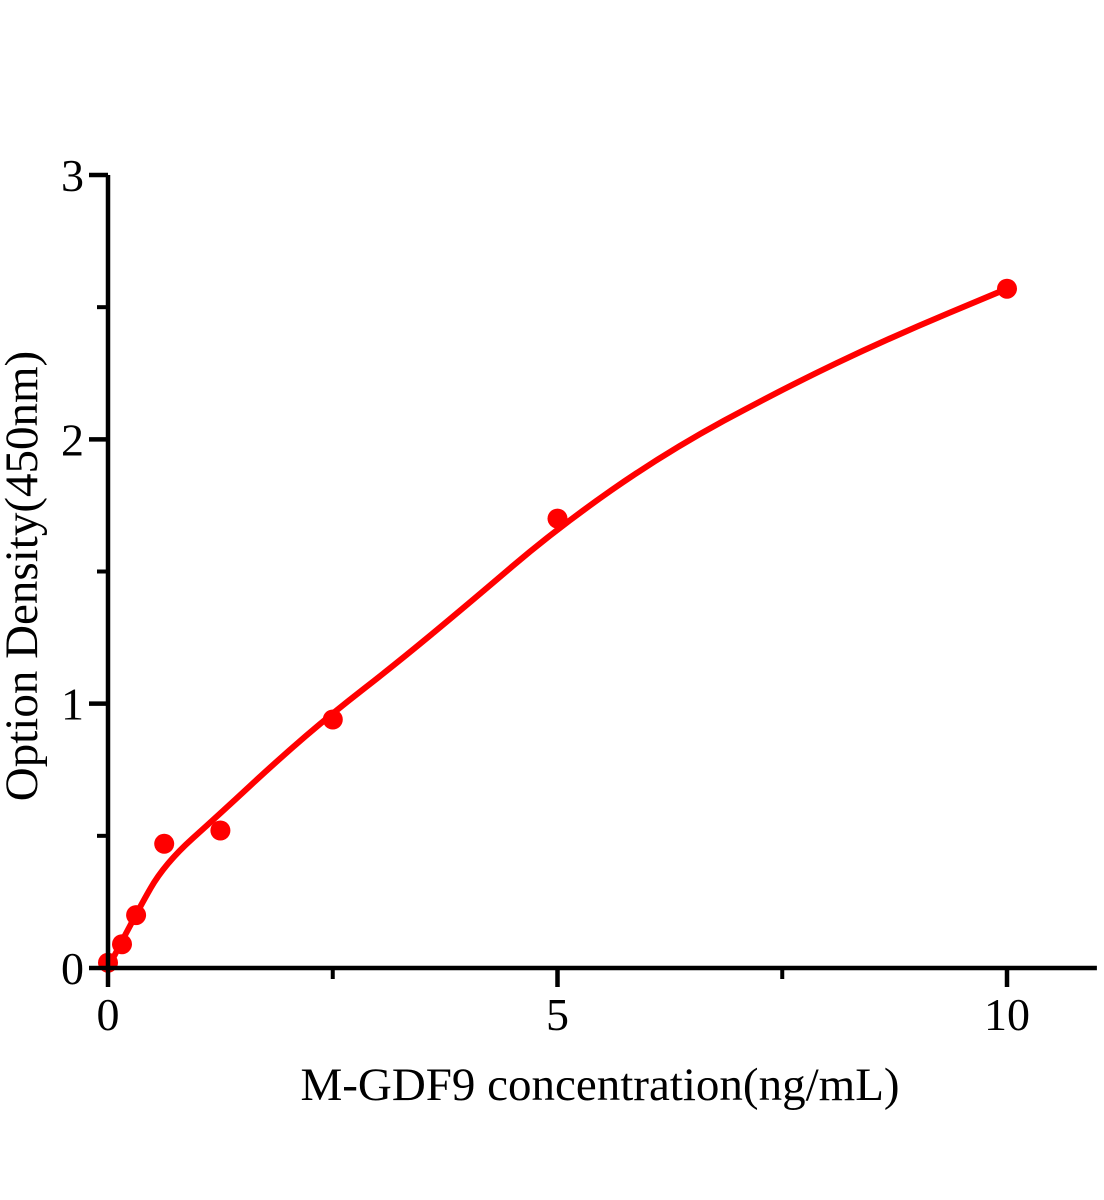 This screenshot has width=1104, height=1200. Describe the element at coordinates (557, 1014) in the screenshot. I see `x-tick-label: 5` at that location.